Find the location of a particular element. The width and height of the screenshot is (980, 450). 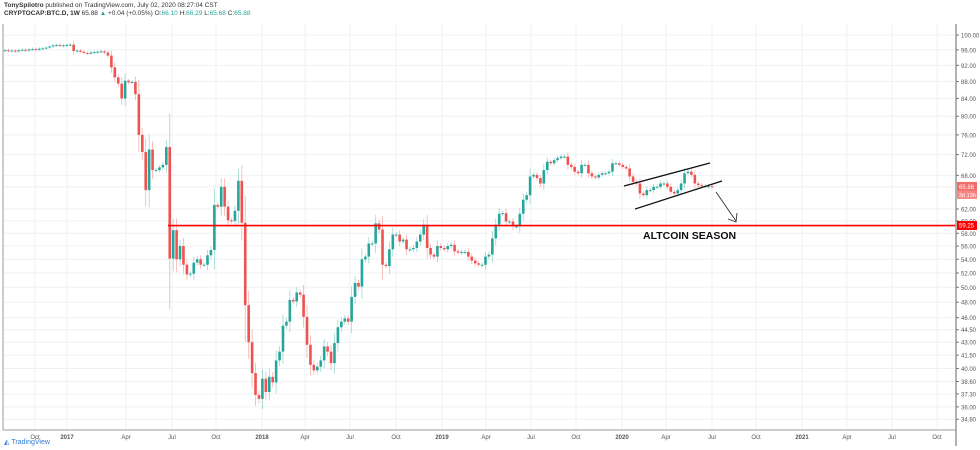

x-tick-label: 2020 is located at coordinates (622, 438).